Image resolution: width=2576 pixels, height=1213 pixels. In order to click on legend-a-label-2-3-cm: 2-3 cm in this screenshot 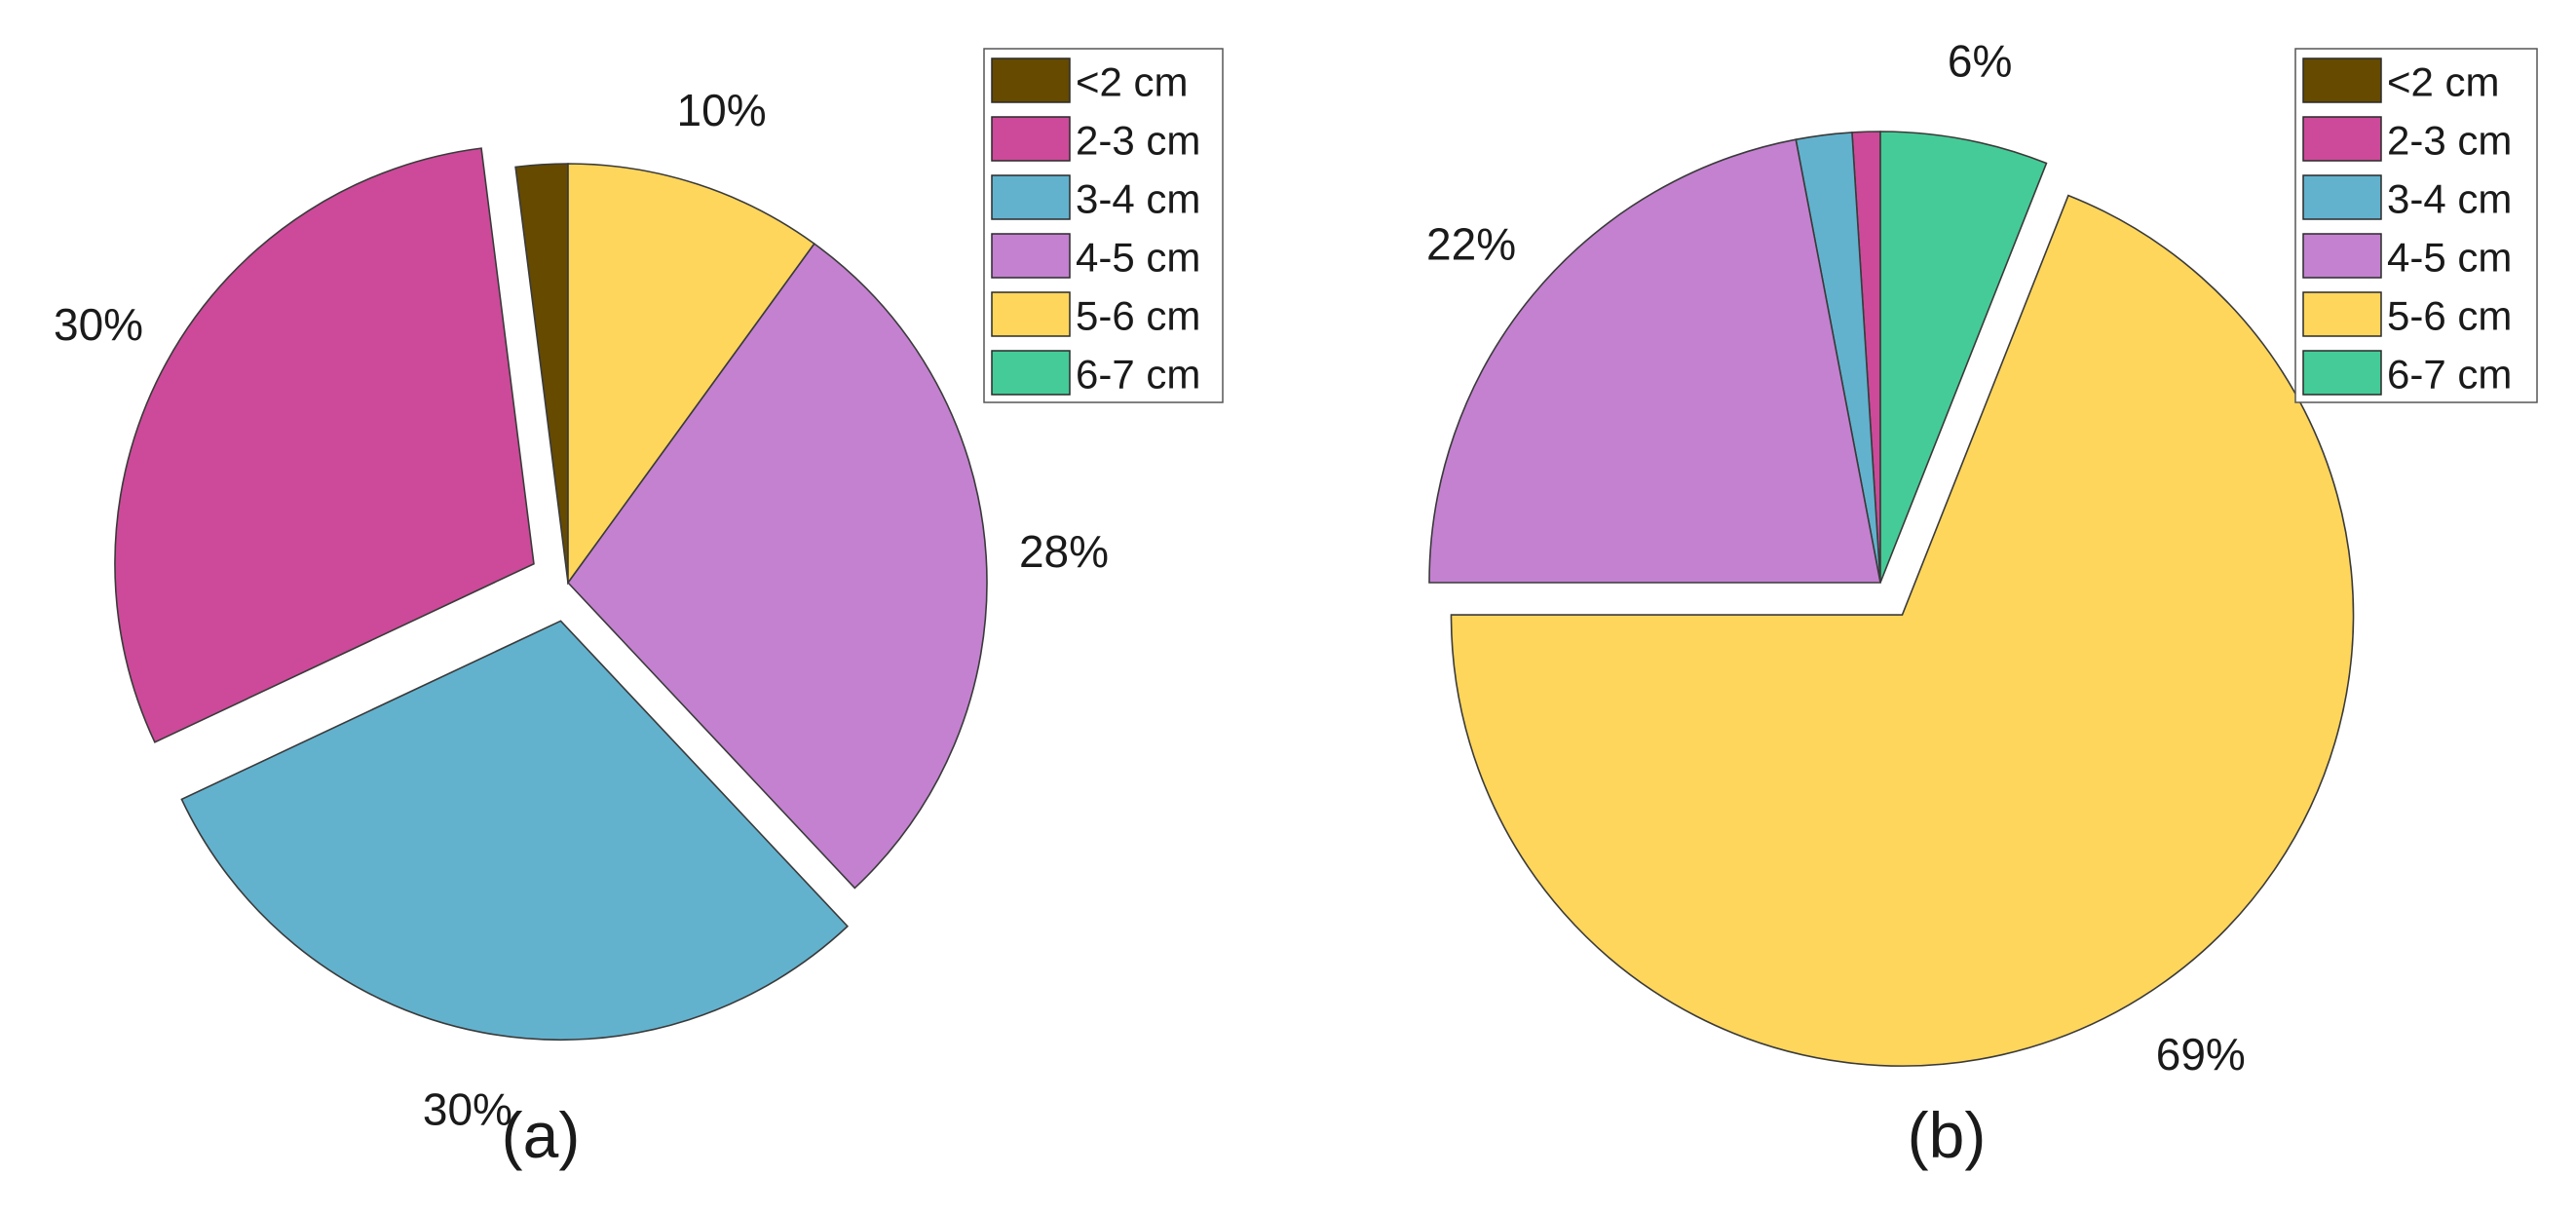, I will do `click(1138, 141)`.